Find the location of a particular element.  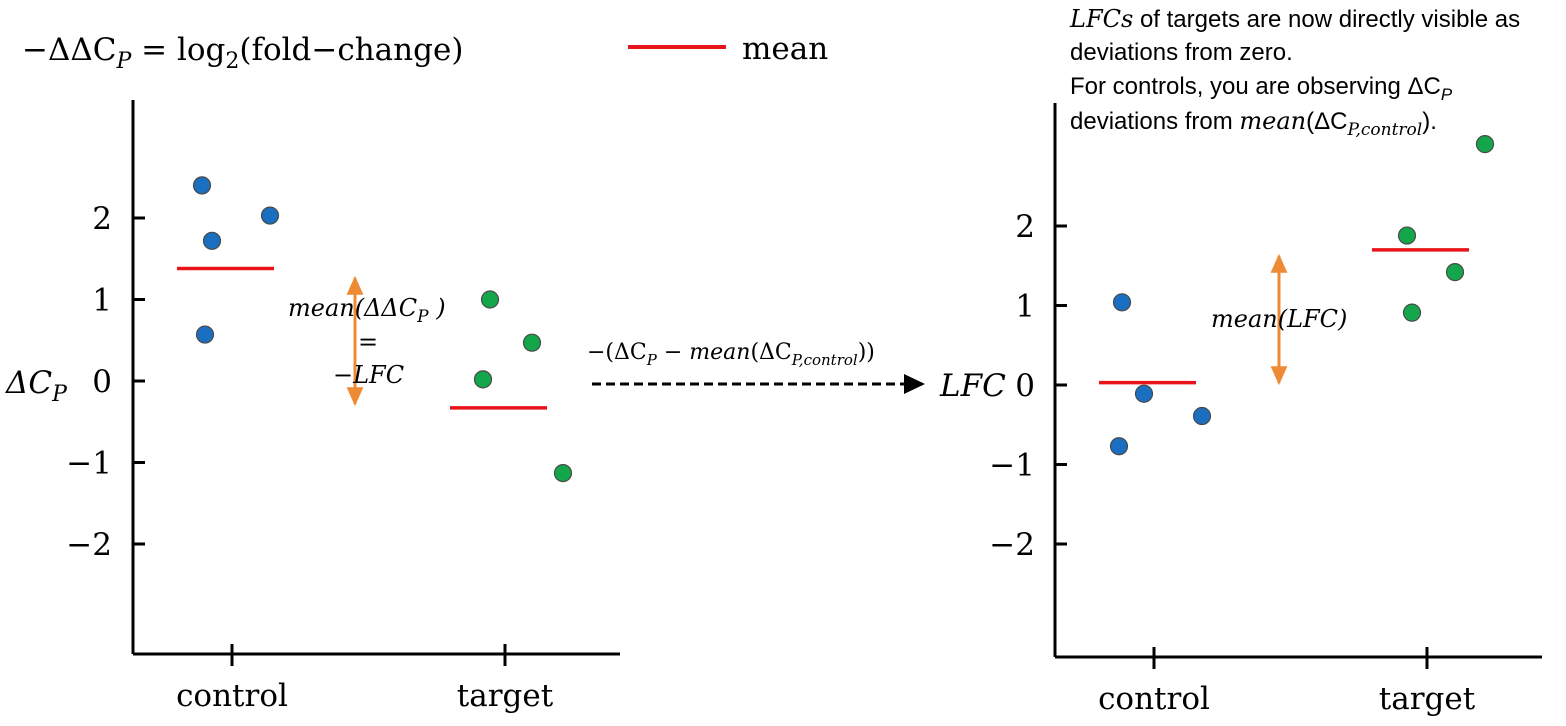

formula-lhs-sub: P is located at coordinates (123, 61).